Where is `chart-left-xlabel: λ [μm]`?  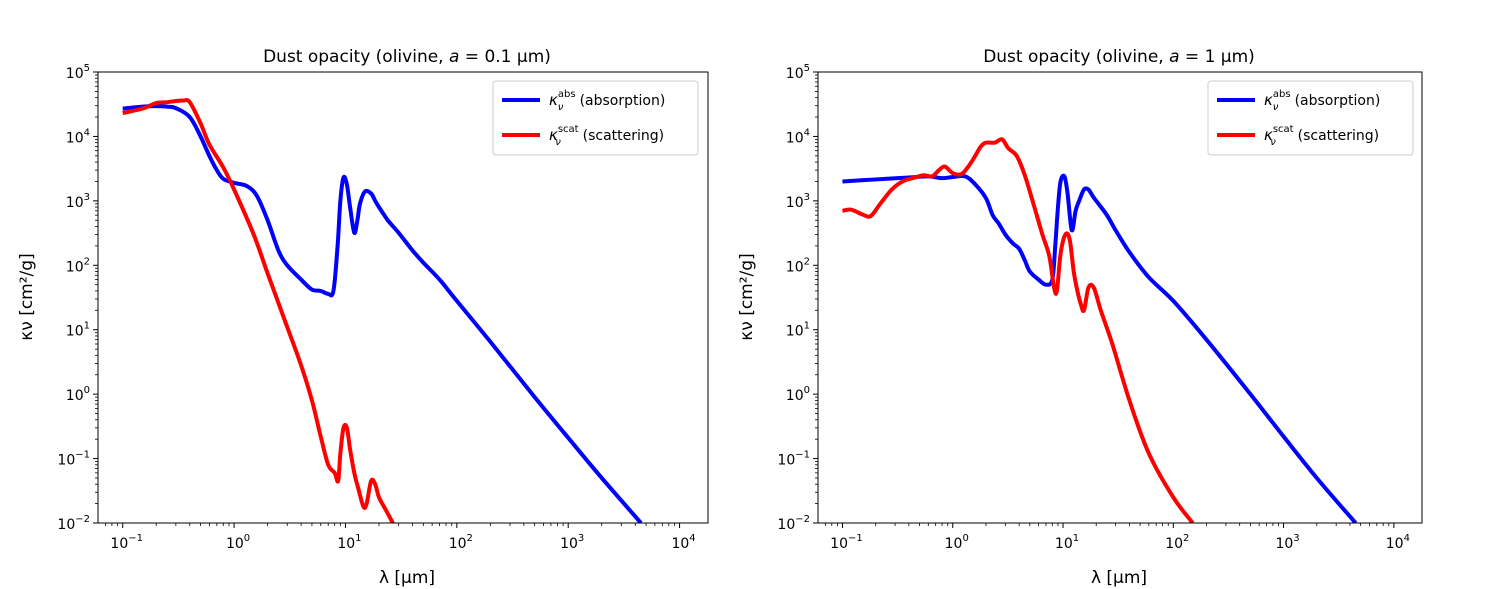
chart-left-xlabel: λ [μm] is located at coordinates (407, 578).